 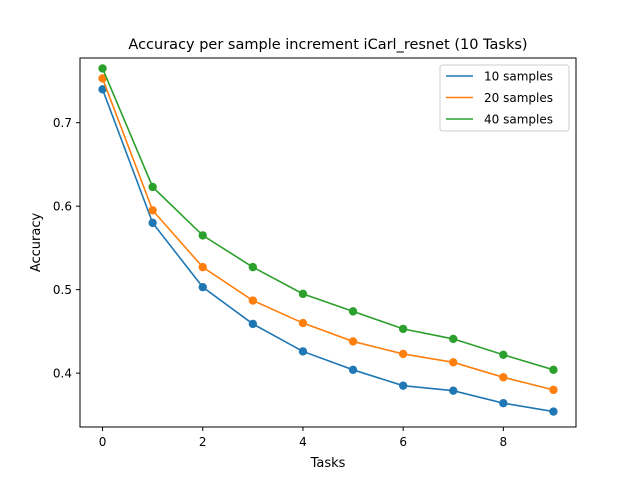 What do you see at coordinates (518, 120) in the screenshot?
I see `legend-label: 40 samples` at bounding box center [518, 120].